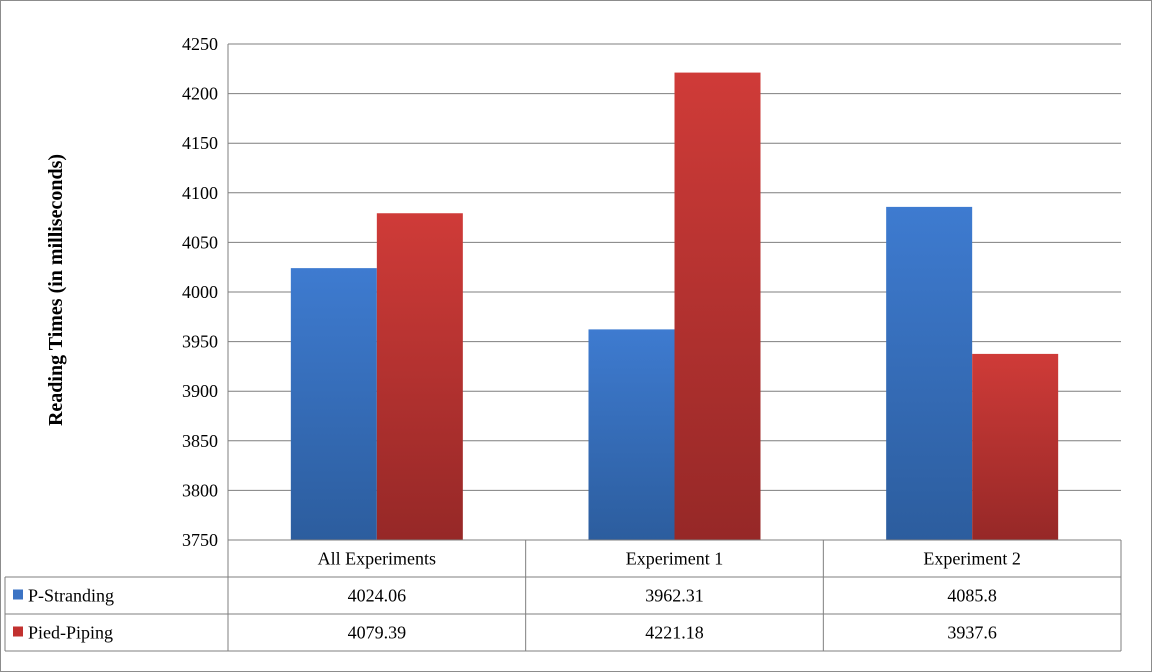 The height and width of the screenshot is (672, 1152). Describe the element at coordinates (70, 633) in the screenshot. I see `legend-label: Pied-Piping` at that location.